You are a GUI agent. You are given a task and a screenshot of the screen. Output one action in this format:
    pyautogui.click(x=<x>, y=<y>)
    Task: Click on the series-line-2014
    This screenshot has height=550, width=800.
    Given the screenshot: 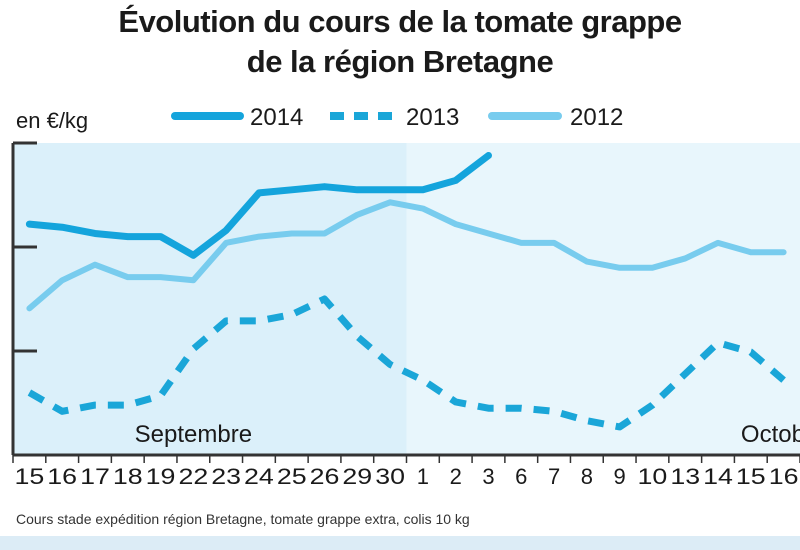 What is the action you would take?
    pyautogui.click(x=258, y=205)
    